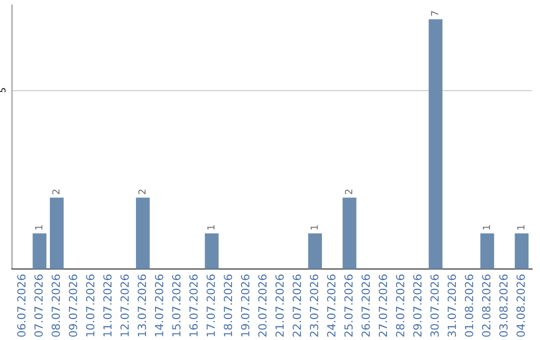  Describe the element at coordinates (107, 305) in the screenshot. I see `x-tick-label: 11.07.2026` at that location.